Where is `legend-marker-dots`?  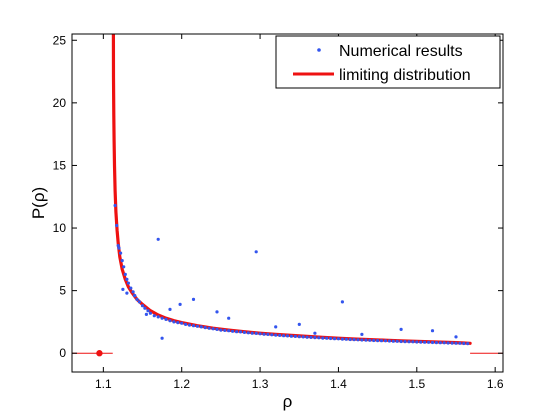 legend-marker-dots is located at coordinates (319, 50).